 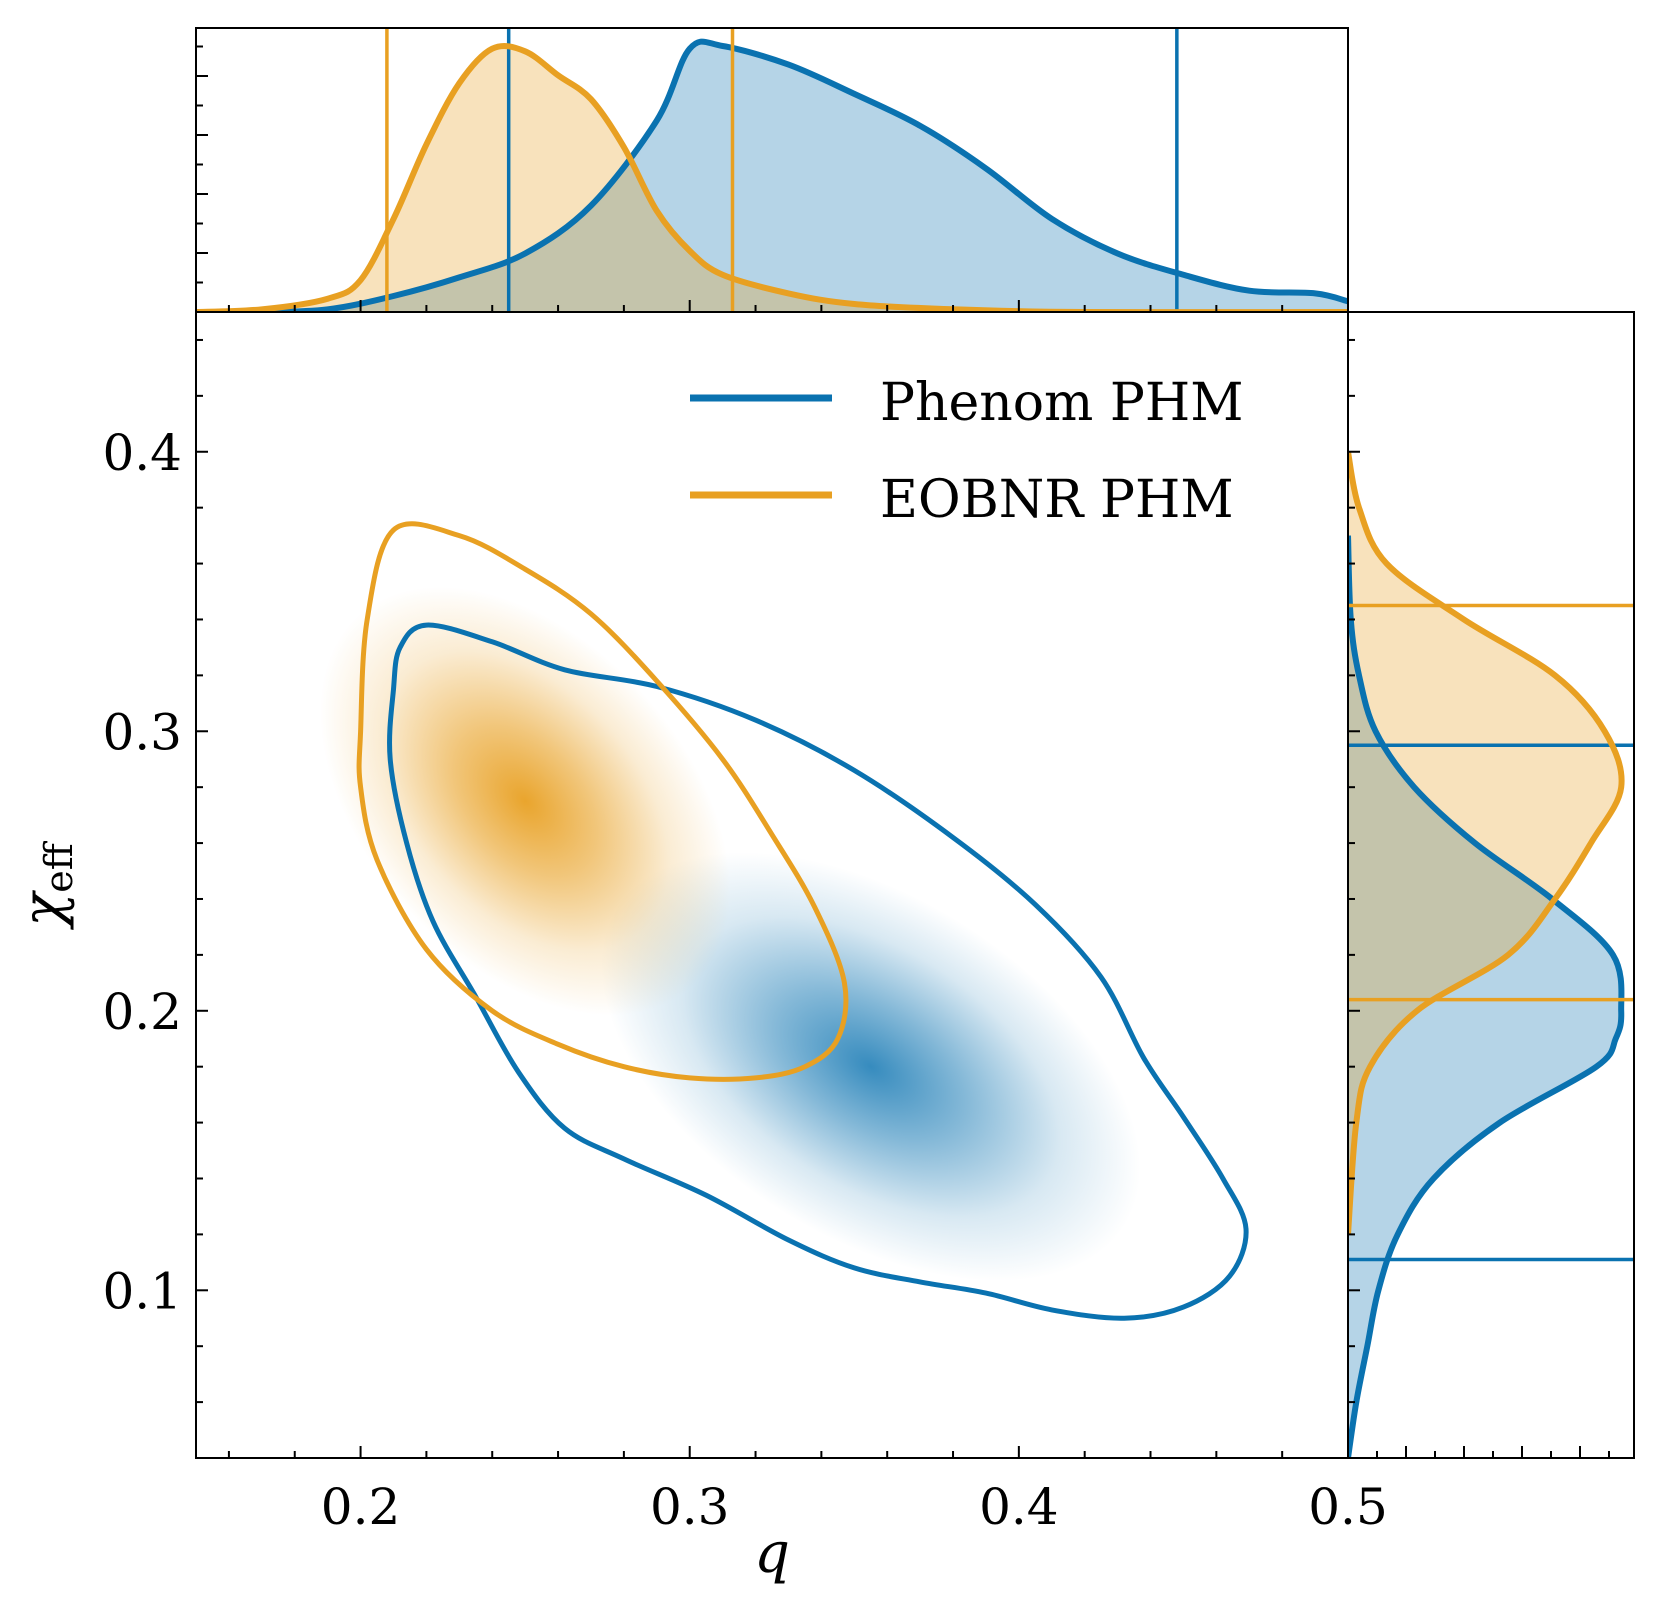 What do you see at coordinates (1348, 1507) in the screenshot?
I see `x-tick-label: 0.5` at bounding box center [1348, 1507].